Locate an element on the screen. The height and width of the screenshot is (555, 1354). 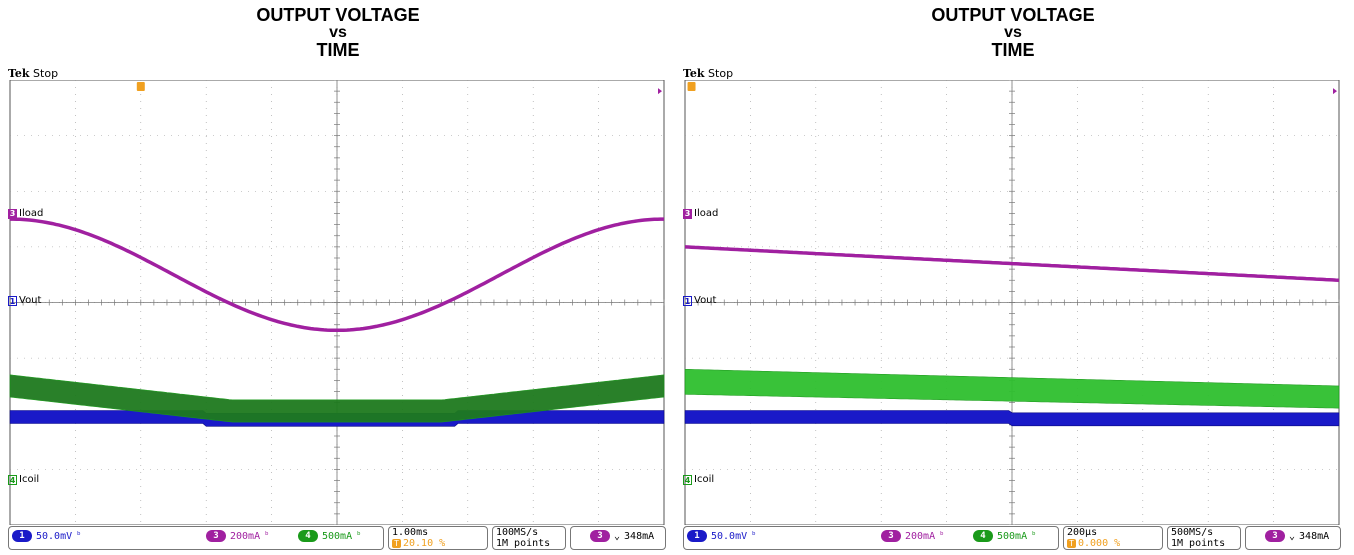
sample-rate: 100MS/s is located at coordinates (517, 532).